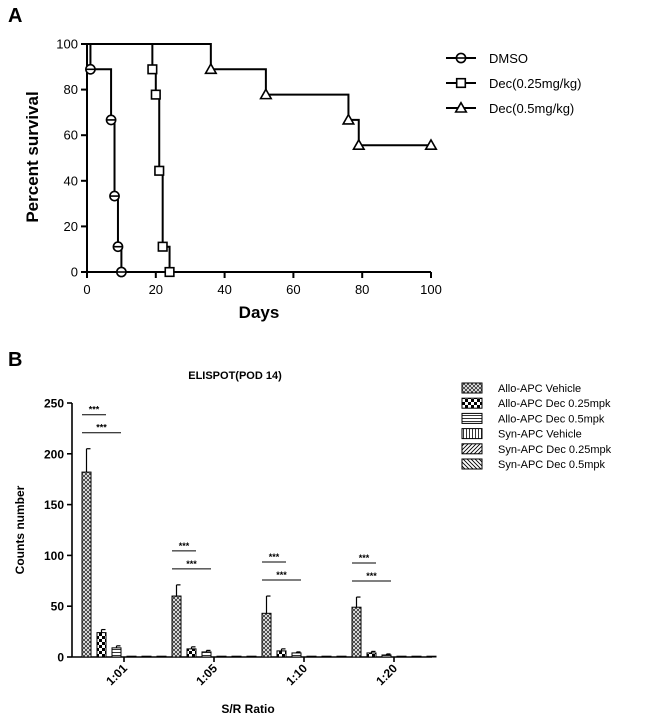 The image size is (650, 719). Describe the element at coordinates (531, 108) in the screenshot. I see `survival-legend-label: Dec(0.5mg/kg)` at that location.